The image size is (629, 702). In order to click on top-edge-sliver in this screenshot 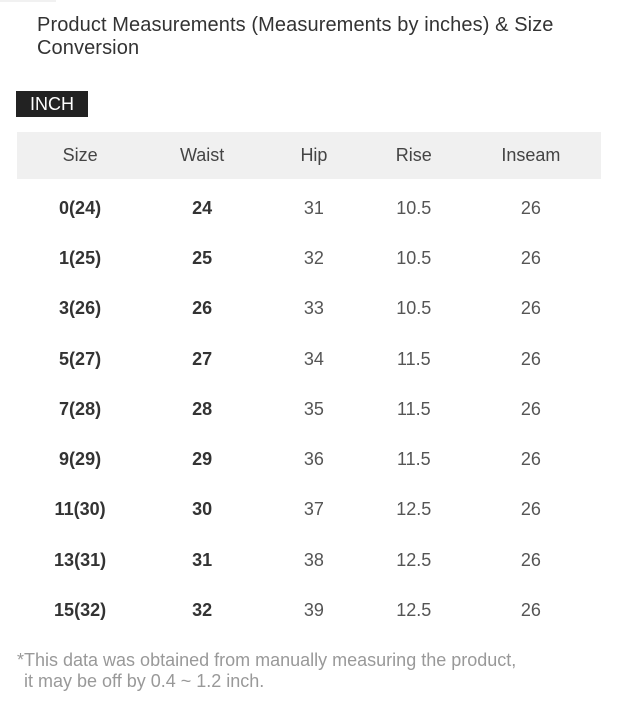, I will do `click(28, 1)`.